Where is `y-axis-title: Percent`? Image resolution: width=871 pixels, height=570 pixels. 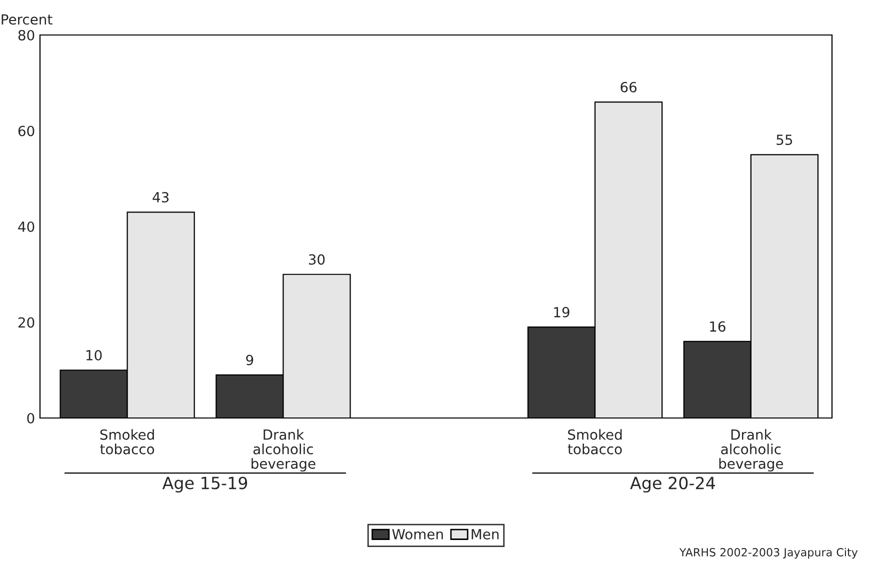
y-axis-title: Percent is located at coordinates (27, 19).